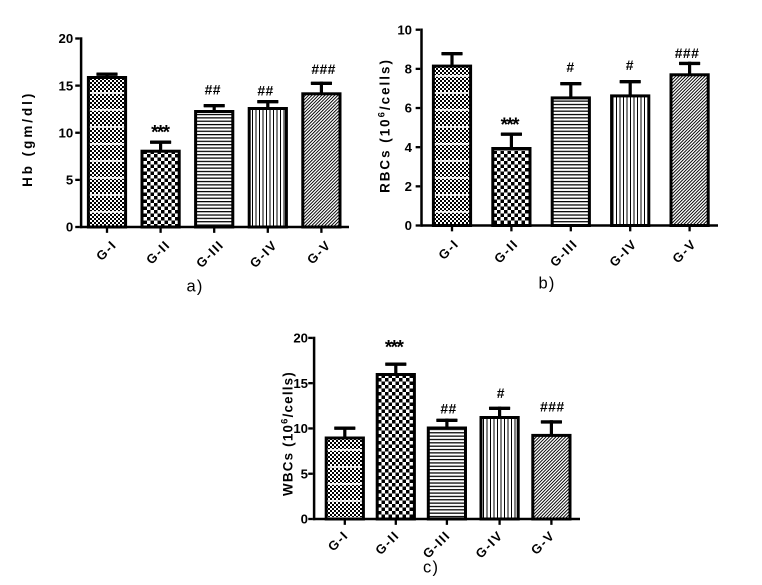  I want to click on svg-text: RBCs (106/cells), so click(384, 125).